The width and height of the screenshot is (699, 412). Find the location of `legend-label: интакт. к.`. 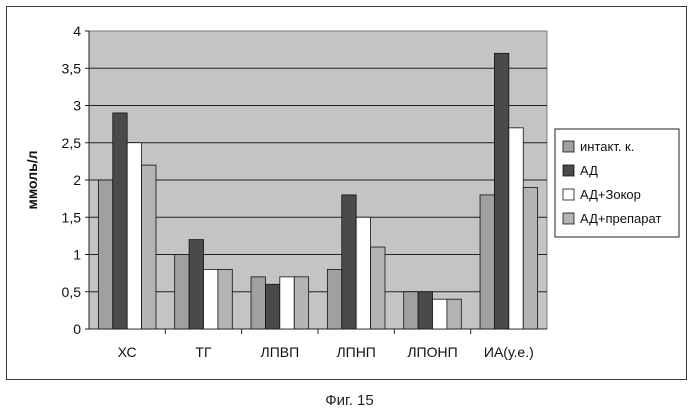

legend-label: интакт. к. is located at coordinates (607, 146).